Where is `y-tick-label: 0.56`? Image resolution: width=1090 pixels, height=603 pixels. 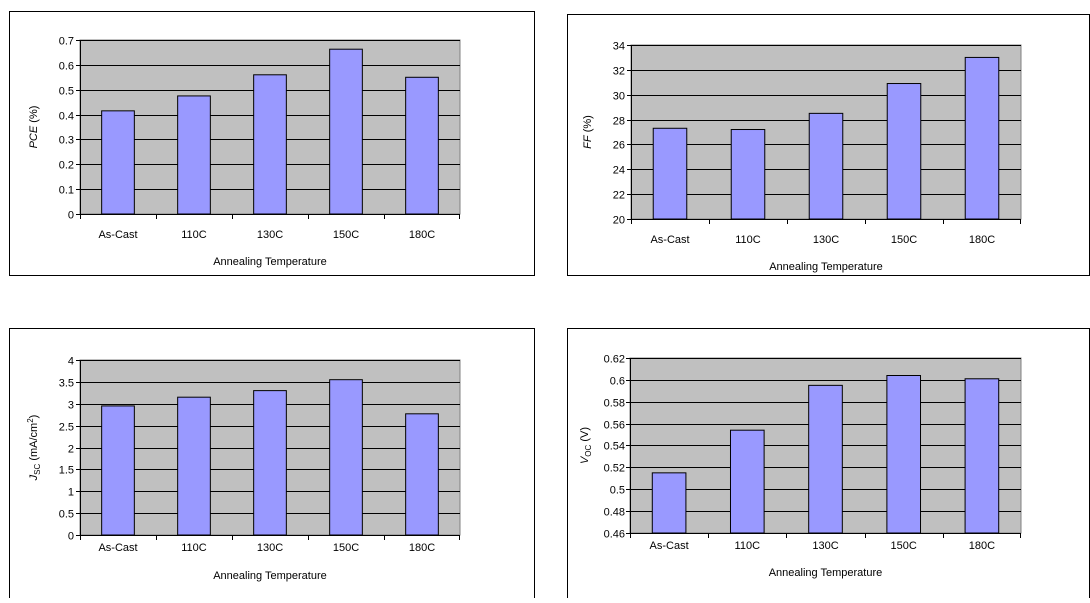 y-tick-label: 0.56 is located at coordinates (614, 426).